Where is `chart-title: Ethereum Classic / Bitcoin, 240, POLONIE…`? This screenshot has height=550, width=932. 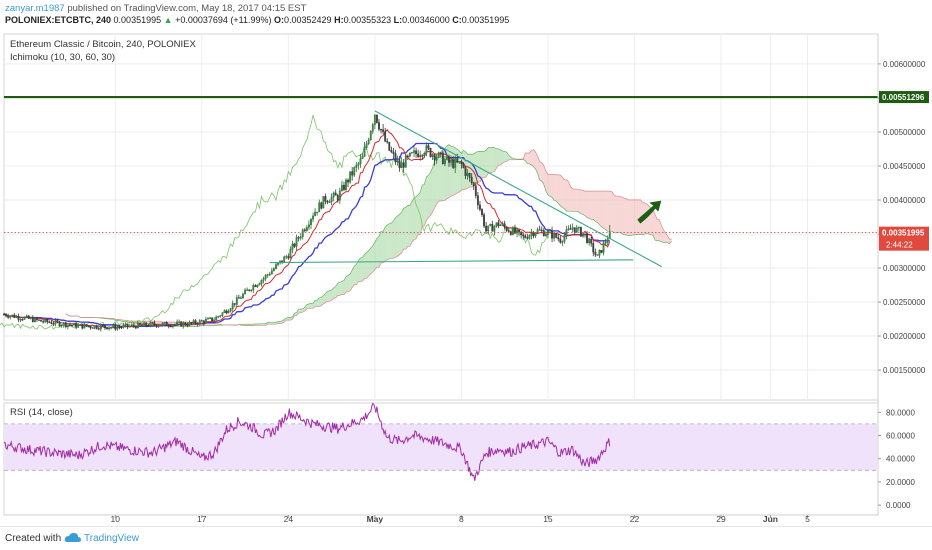
chart-title: Ethereum Classic / Bitcoin, 240, POLONIE… is located at coordinates (103, 44).